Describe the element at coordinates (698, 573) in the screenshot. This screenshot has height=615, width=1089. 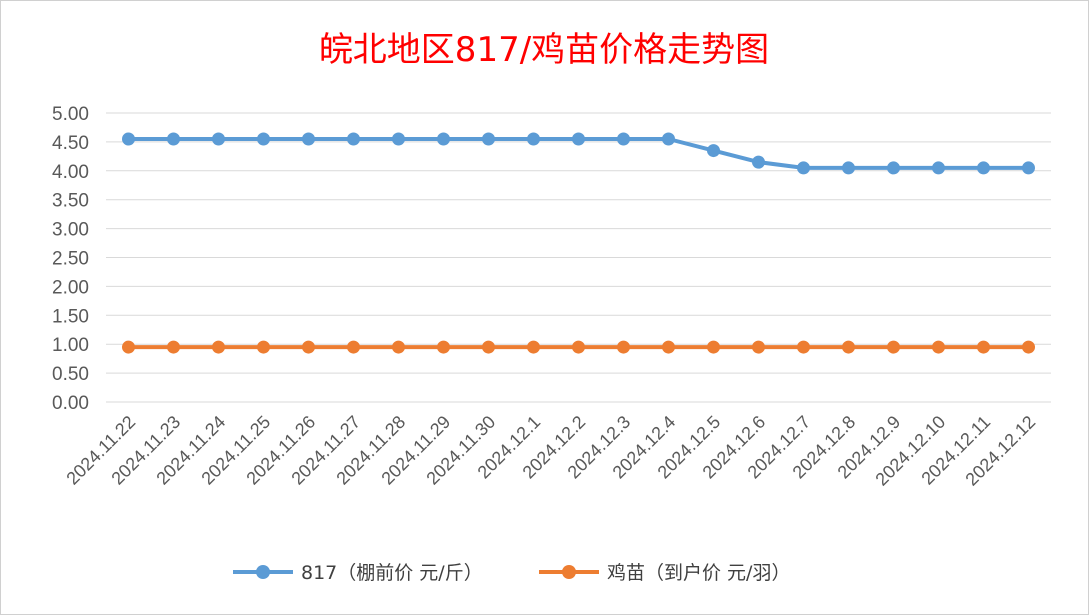
I see `legend-label: 鸡苗（到户价 元/羽）` at that location.